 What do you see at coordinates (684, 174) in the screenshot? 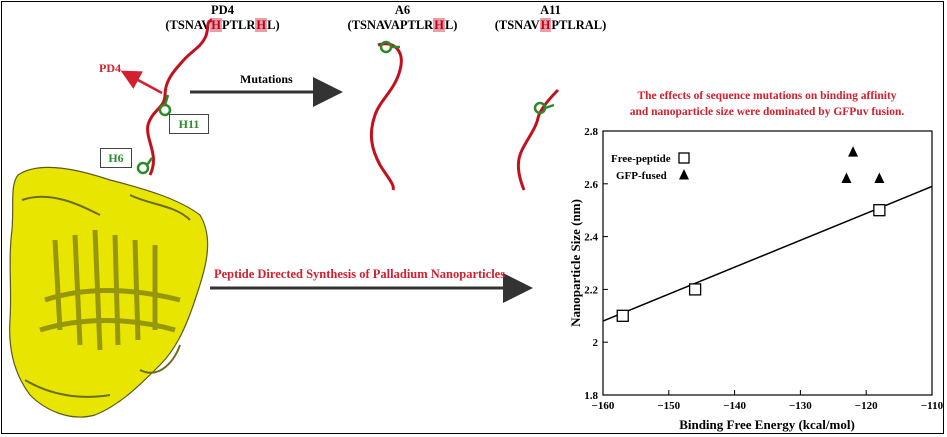
I see `legend-gfp-fused-marker` at bounding box center [684, 174].